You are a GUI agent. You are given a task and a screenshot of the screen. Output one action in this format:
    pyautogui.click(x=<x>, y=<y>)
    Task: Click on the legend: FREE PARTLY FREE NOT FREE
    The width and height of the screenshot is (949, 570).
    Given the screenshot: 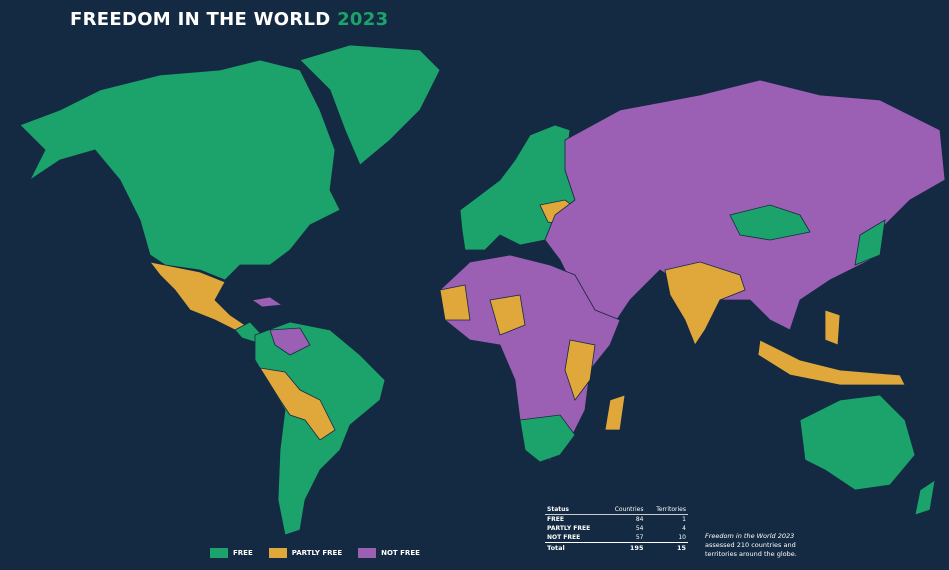 What is the action you would take?
    pyautogui.click(x=315, y=553)
    